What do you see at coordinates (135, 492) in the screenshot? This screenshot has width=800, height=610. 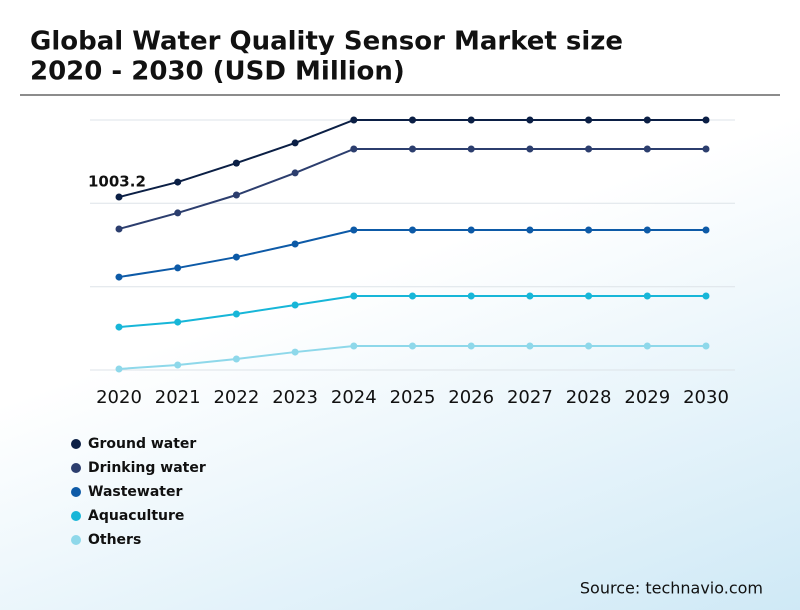 I see `legend-label: Wastewater` at bounding box center [135, 492].